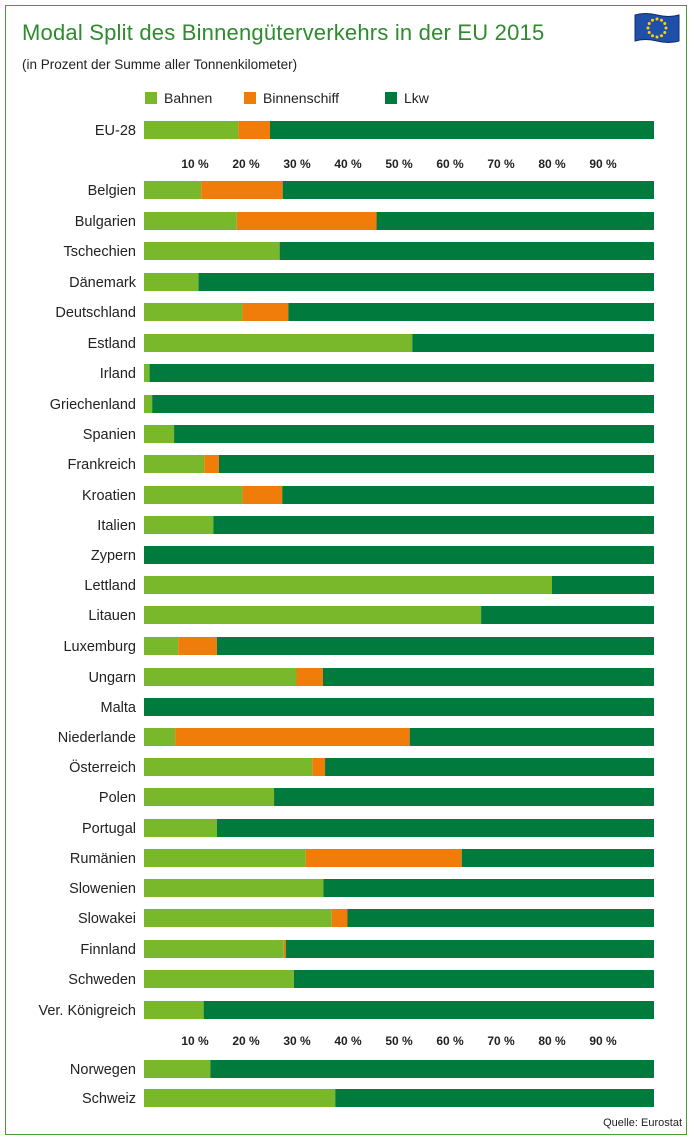 The height and width of the screenshot is (1142, 694). I want to click on tick-label: 50 %, so click(399, 164).